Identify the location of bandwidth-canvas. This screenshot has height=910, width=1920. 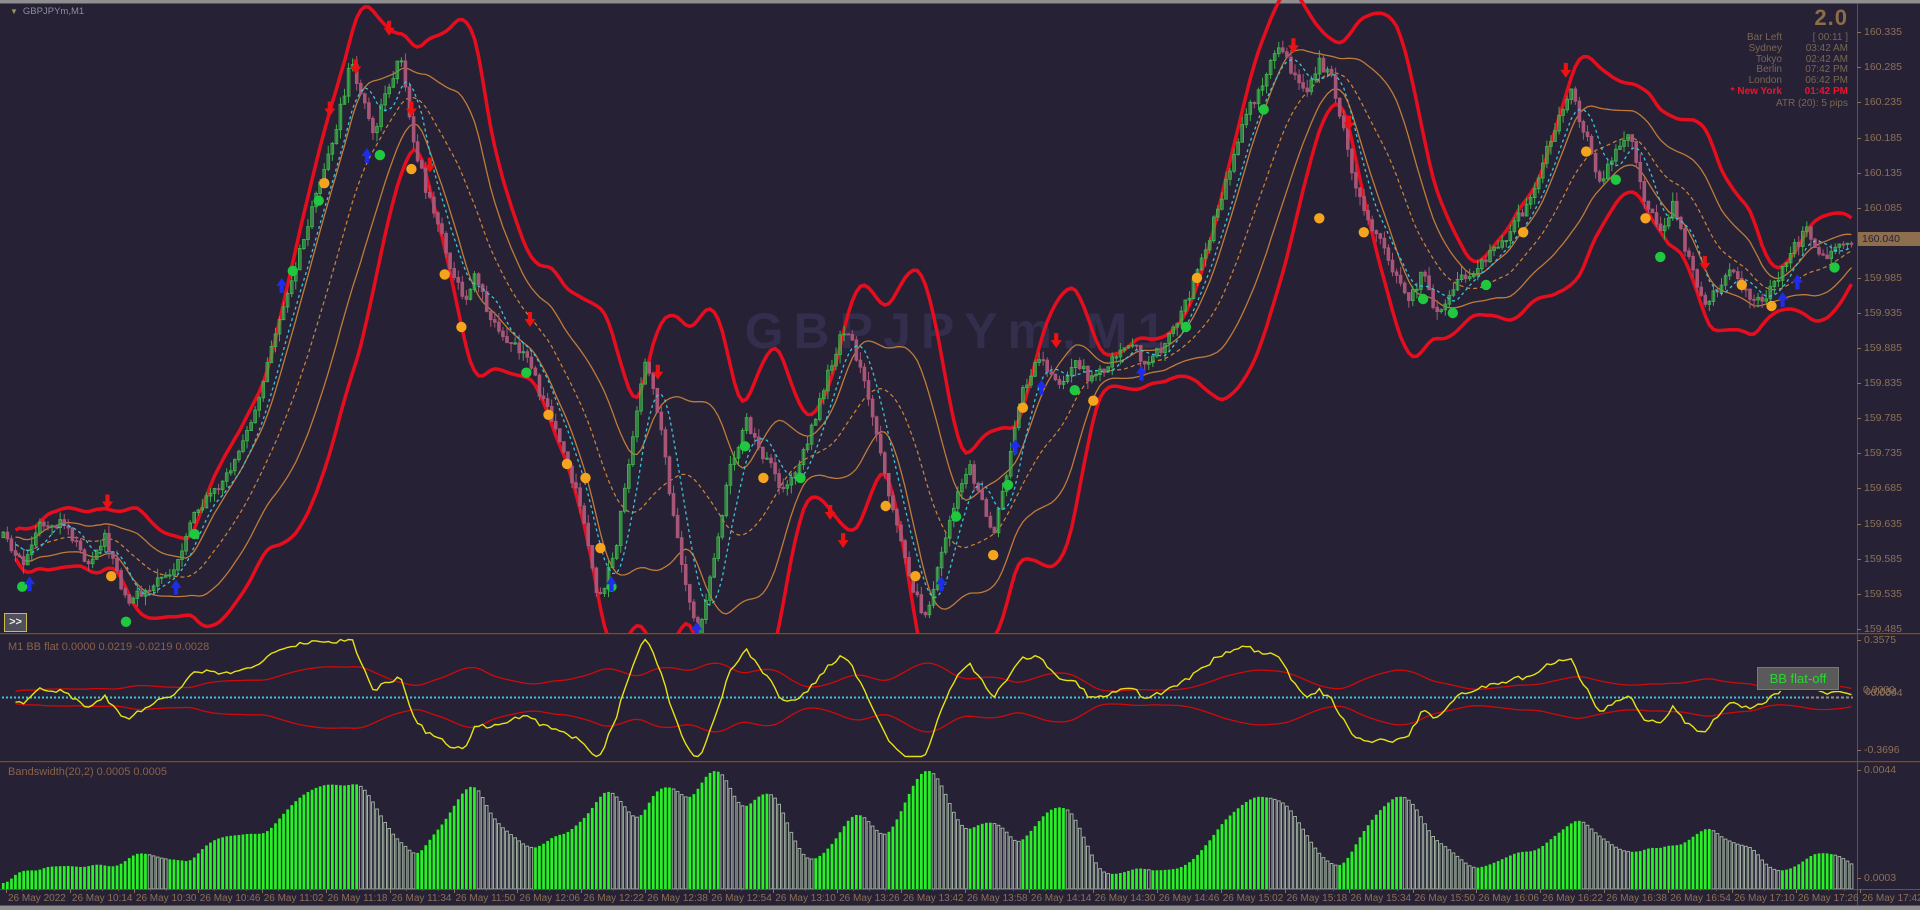
(928, 826).